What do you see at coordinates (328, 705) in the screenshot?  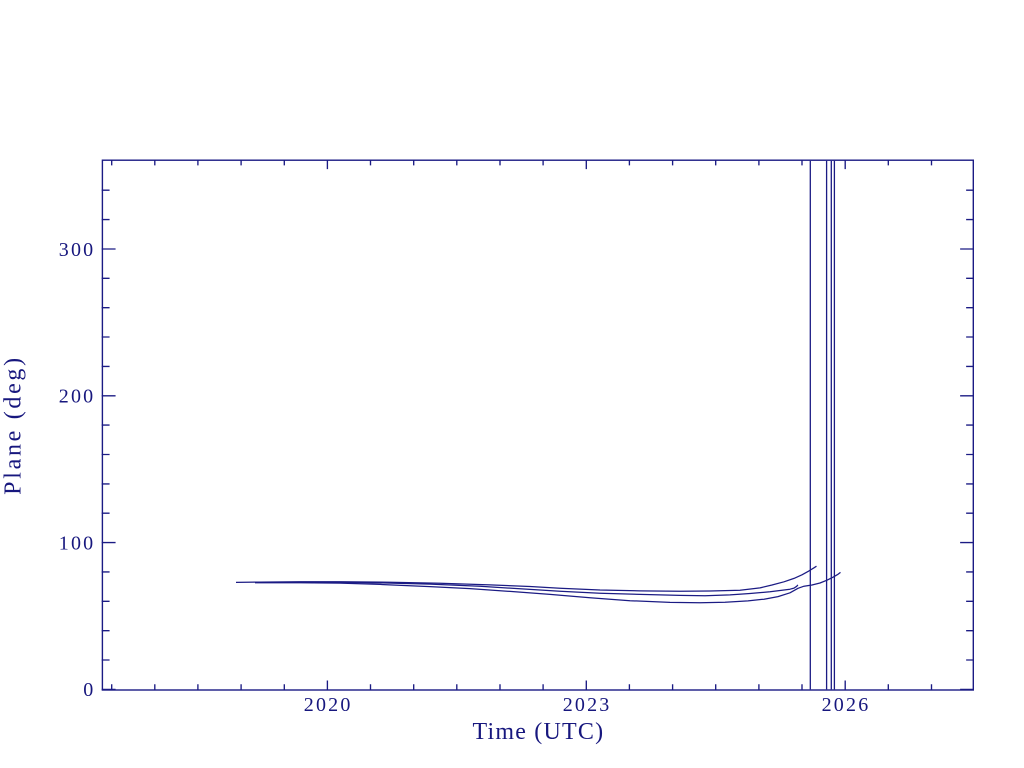 I see `svg-text: 2020` at bounding box center [328, 705].